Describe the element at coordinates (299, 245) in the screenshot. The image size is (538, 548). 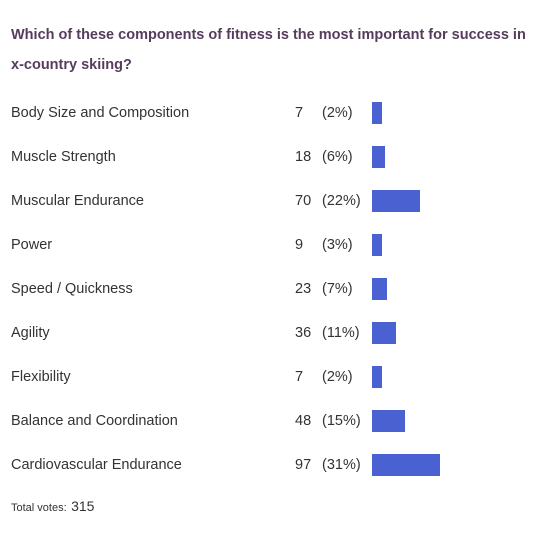
I see `vote-count: 9` at that location.